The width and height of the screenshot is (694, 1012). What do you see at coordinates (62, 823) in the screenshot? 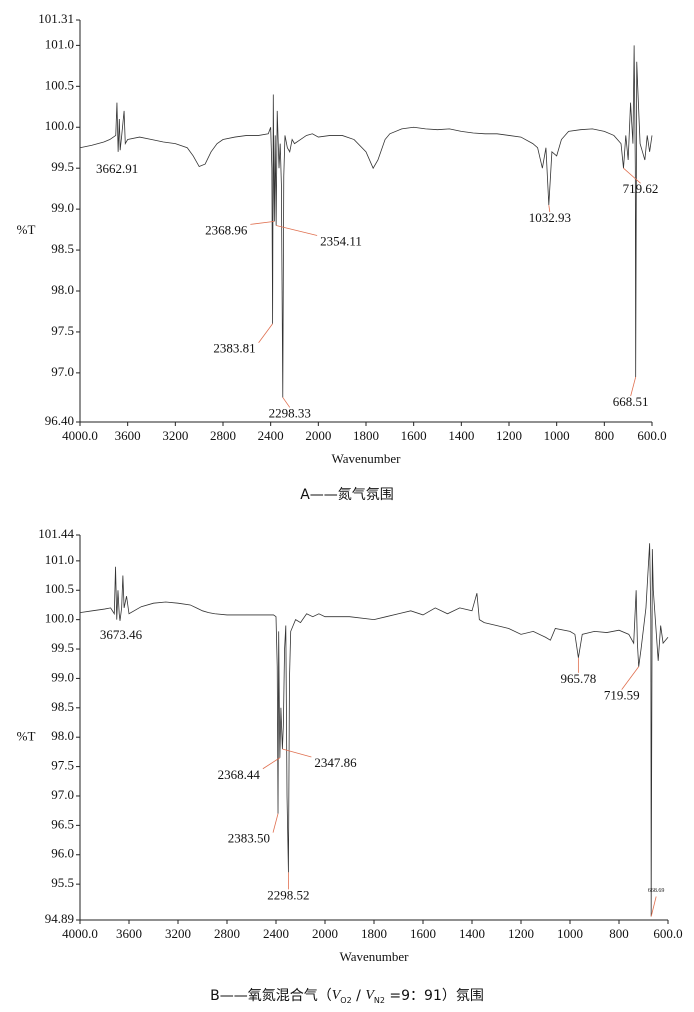
I see `y-tick-label: 96.5` at bounding box center [62, 823].